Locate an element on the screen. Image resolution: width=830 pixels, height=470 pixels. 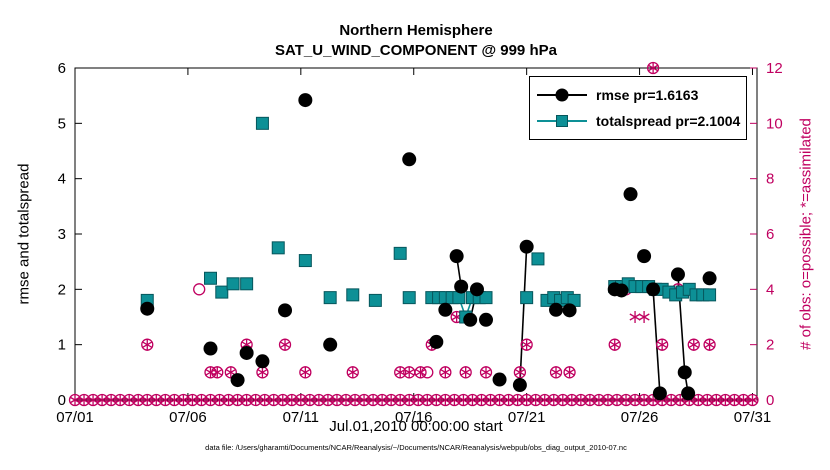
legend-item-totalspread: totalspread pr=2.1004 is located at coordinates (641, 121).